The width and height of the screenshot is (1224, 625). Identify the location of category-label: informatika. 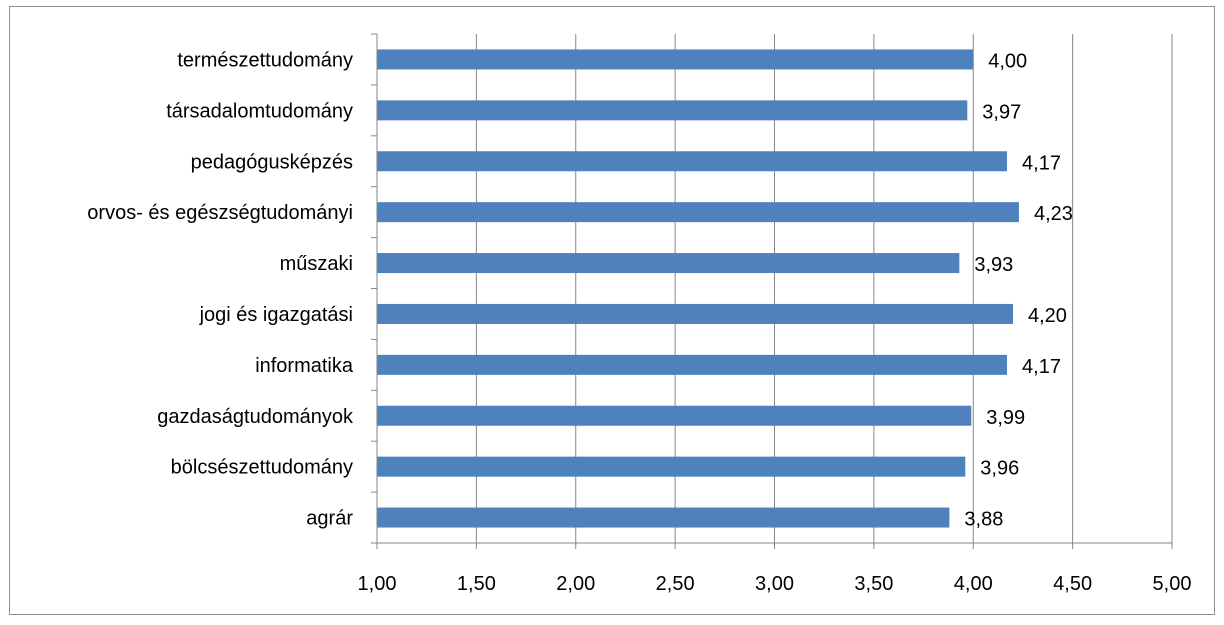
(304, 366).